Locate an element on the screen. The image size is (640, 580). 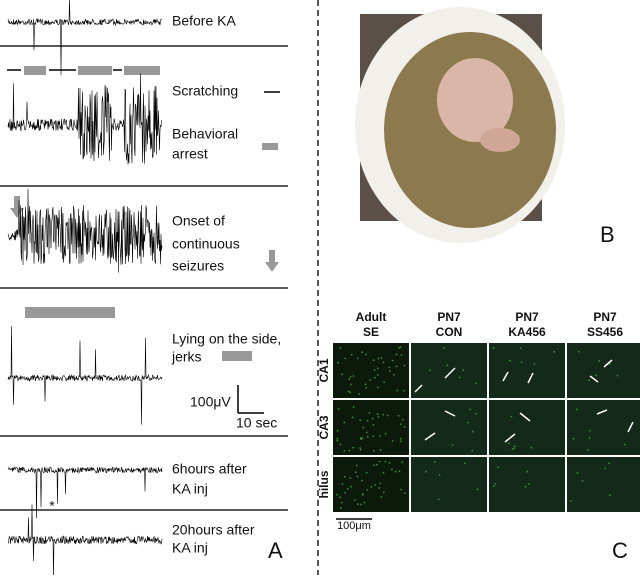
eeg-trace is located at coordinates (85, 541).